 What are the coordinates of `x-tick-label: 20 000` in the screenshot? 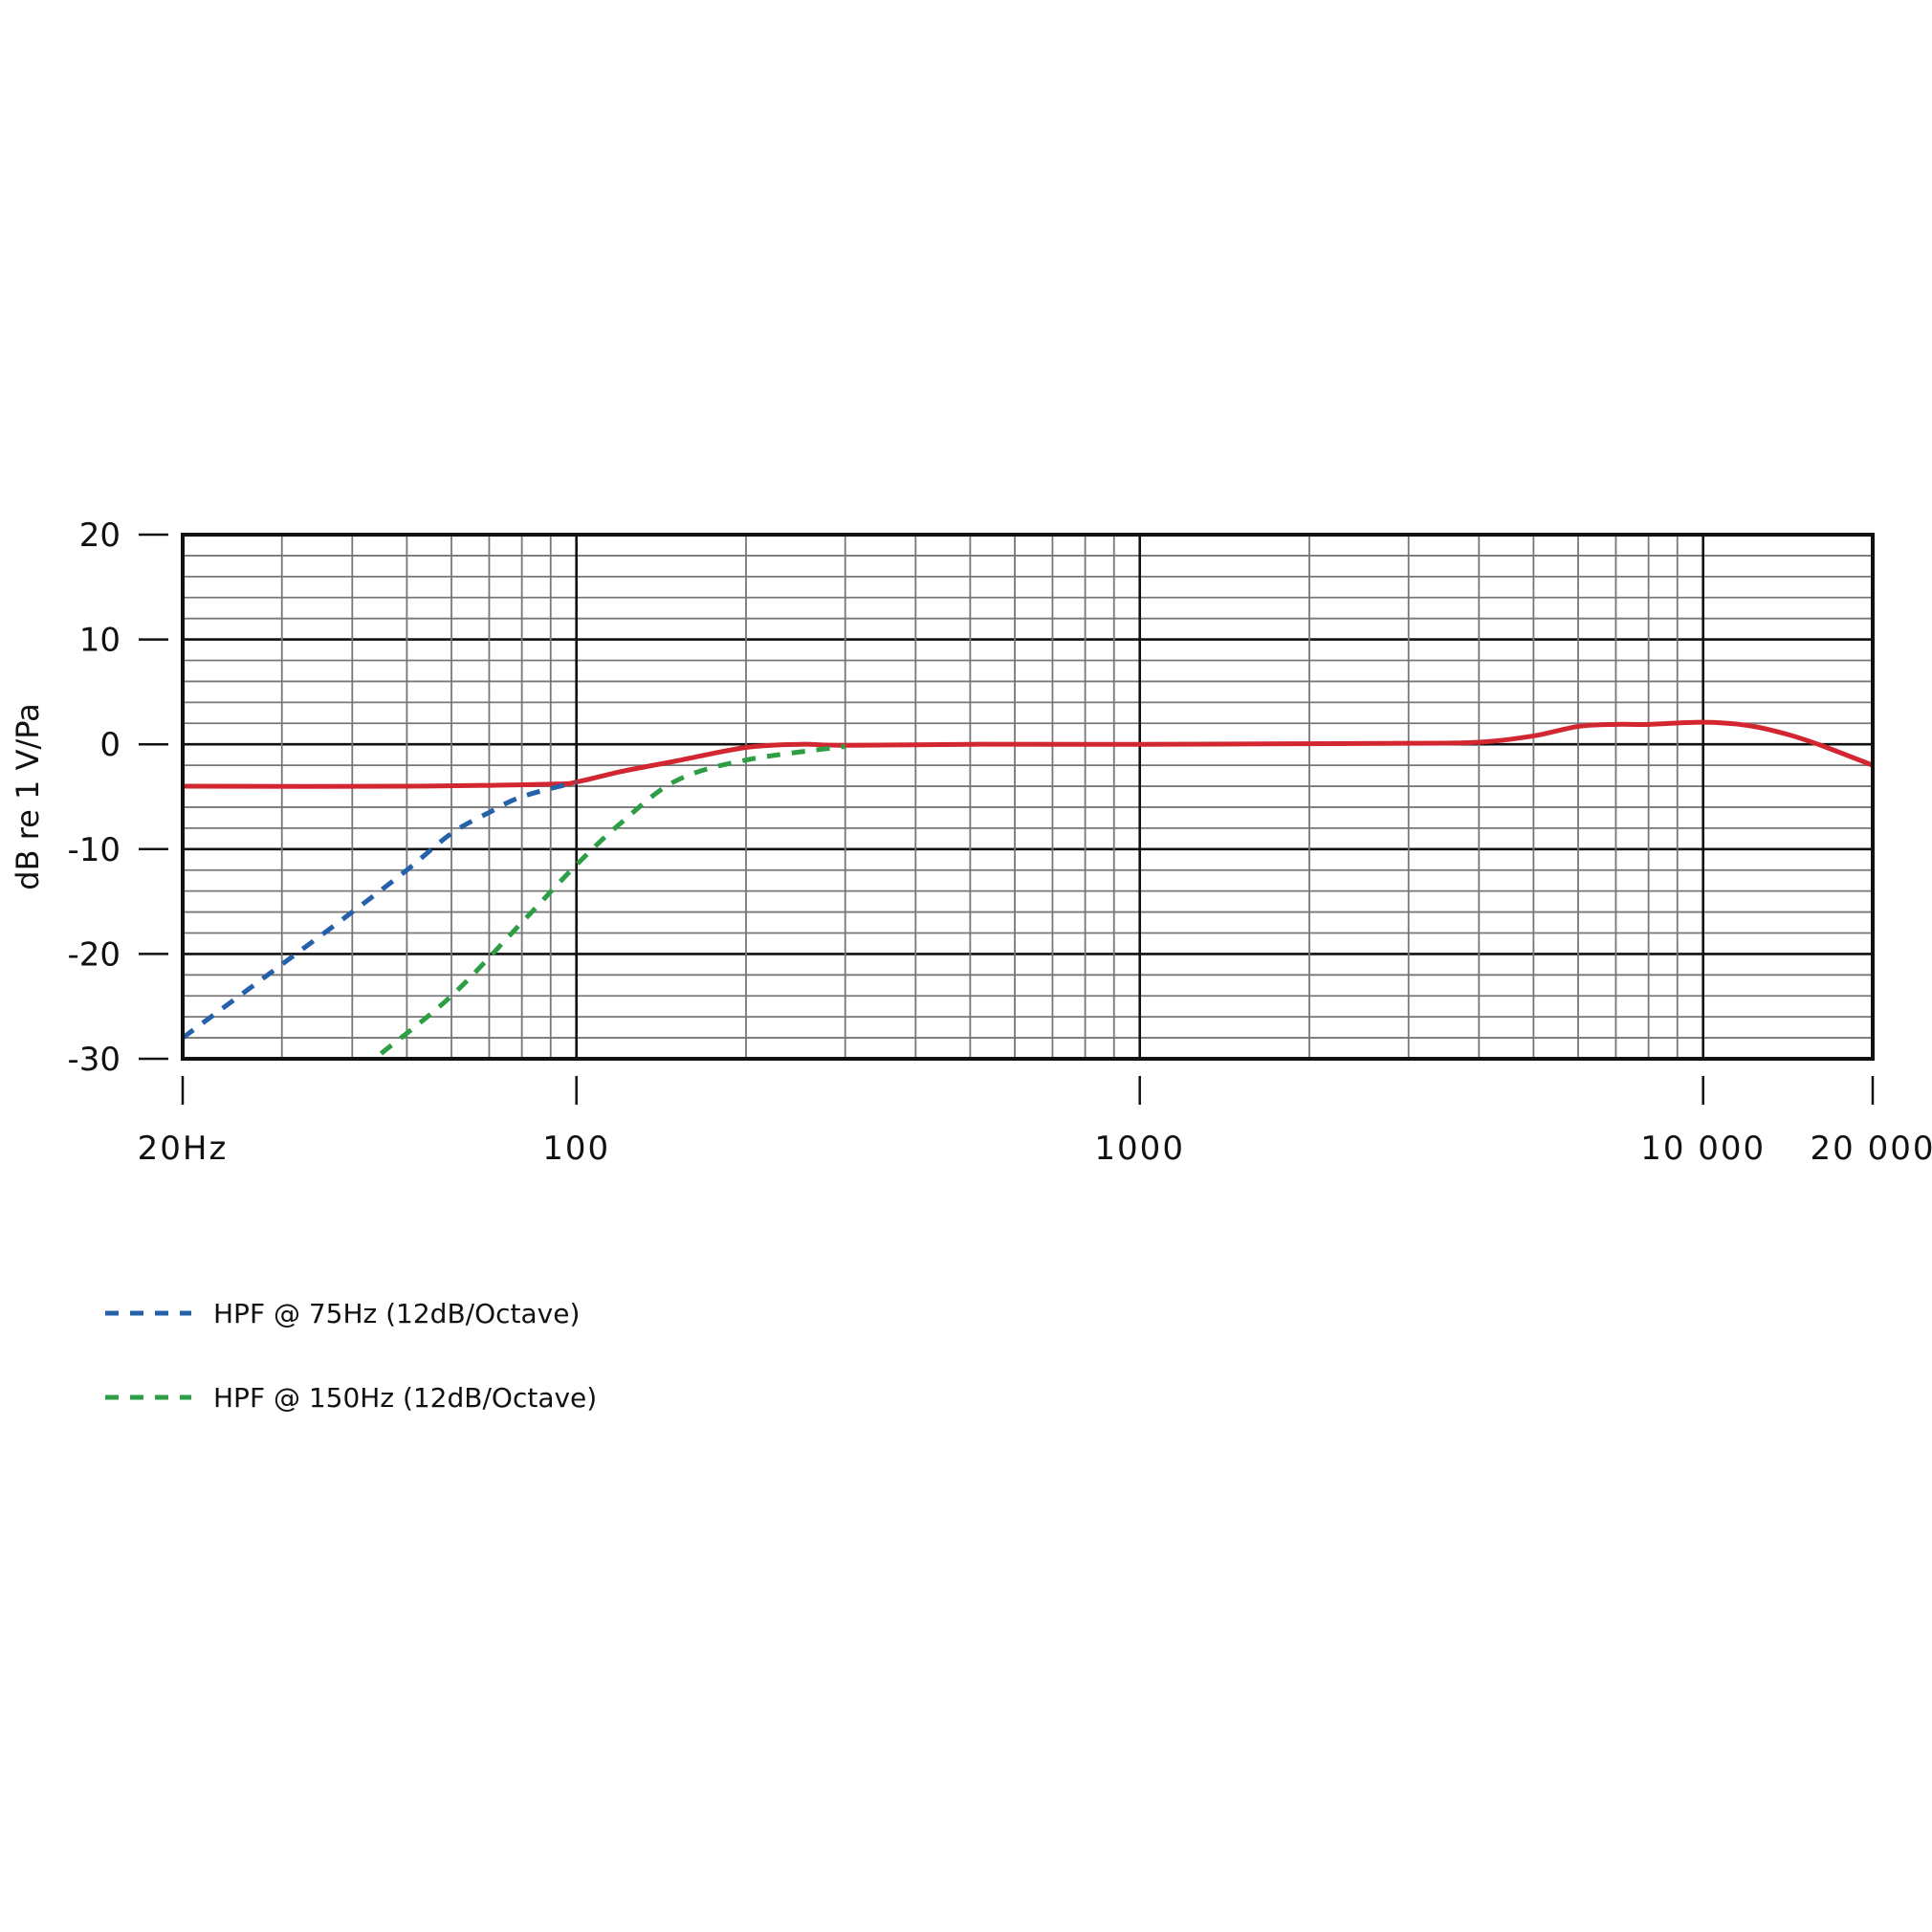 It's located at (1871, 1149).